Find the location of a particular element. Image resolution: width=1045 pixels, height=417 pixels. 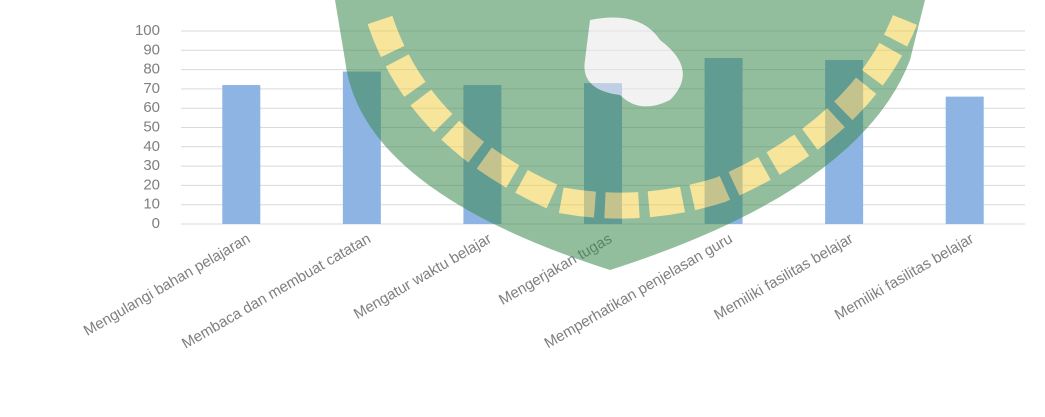

y-tick-label: 40 is located at coordinates (151, 146).